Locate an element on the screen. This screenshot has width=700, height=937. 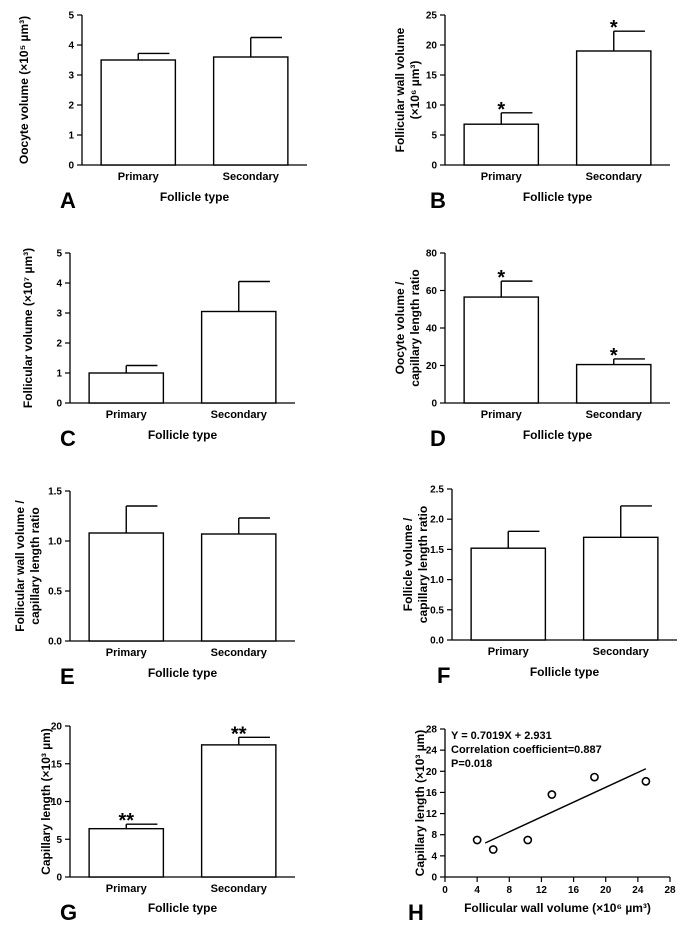
panel-d-bar-primary is located at coordinates (501, 350).